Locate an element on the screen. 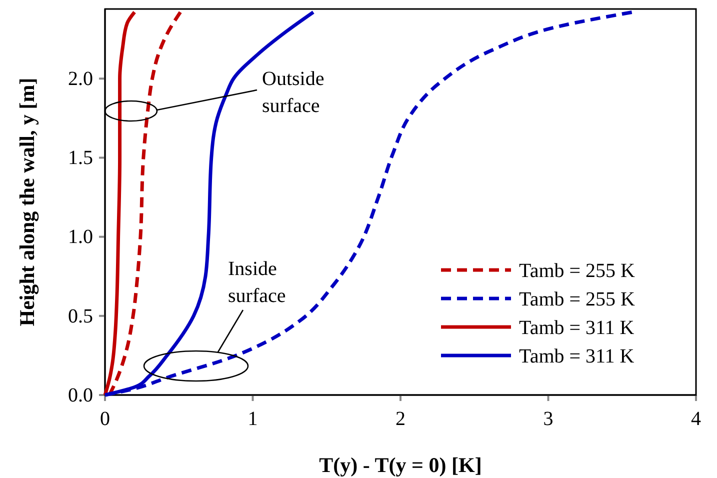  x-tick-label: 1 is located at coordinates (253, 419).